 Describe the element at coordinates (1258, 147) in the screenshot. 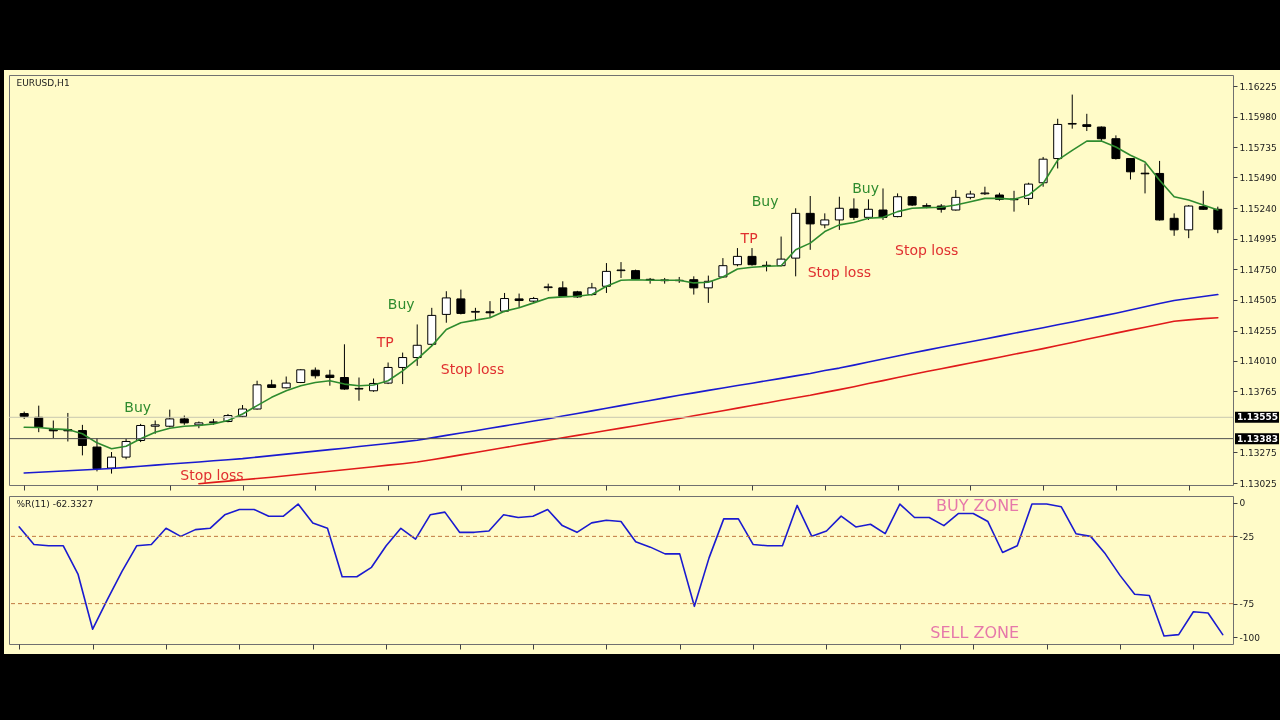

I see `y-tick-label: 1.15735` at that location.